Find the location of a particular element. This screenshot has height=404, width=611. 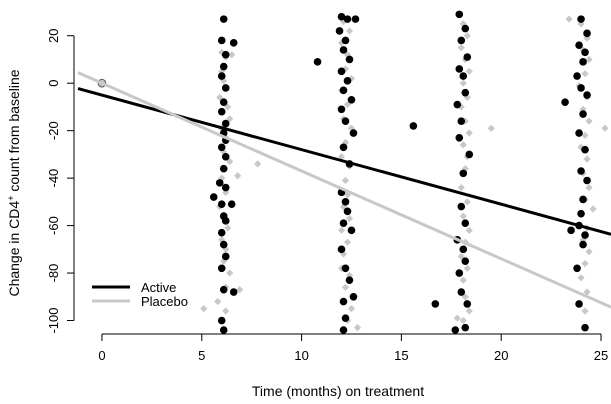

x-tick-label: 15 is located at coordinates (401, 355).